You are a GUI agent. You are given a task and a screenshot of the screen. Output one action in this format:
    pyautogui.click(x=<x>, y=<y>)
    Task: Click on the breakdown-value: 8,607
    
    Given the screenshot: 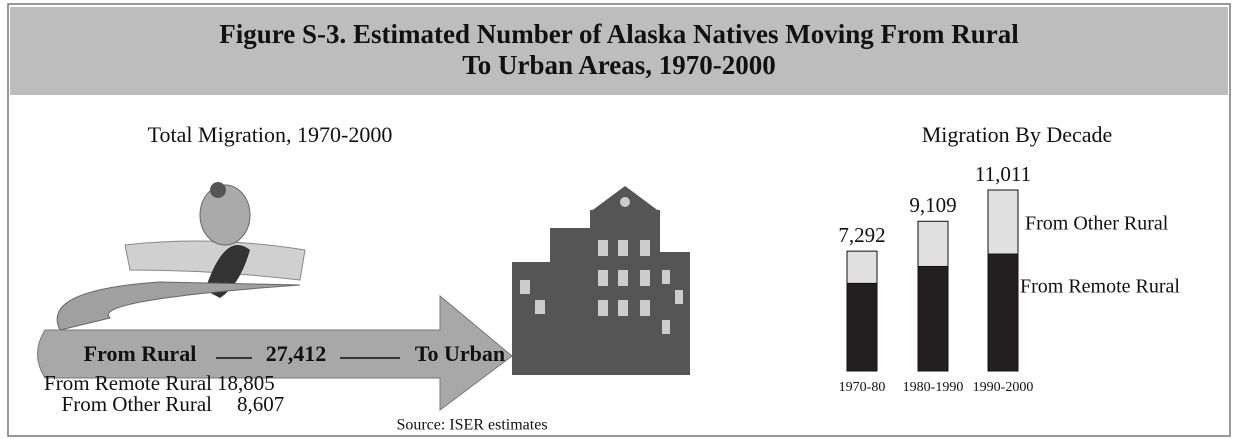 What is the action you would take?
    pyautogui.click(x=260, y=404)
    